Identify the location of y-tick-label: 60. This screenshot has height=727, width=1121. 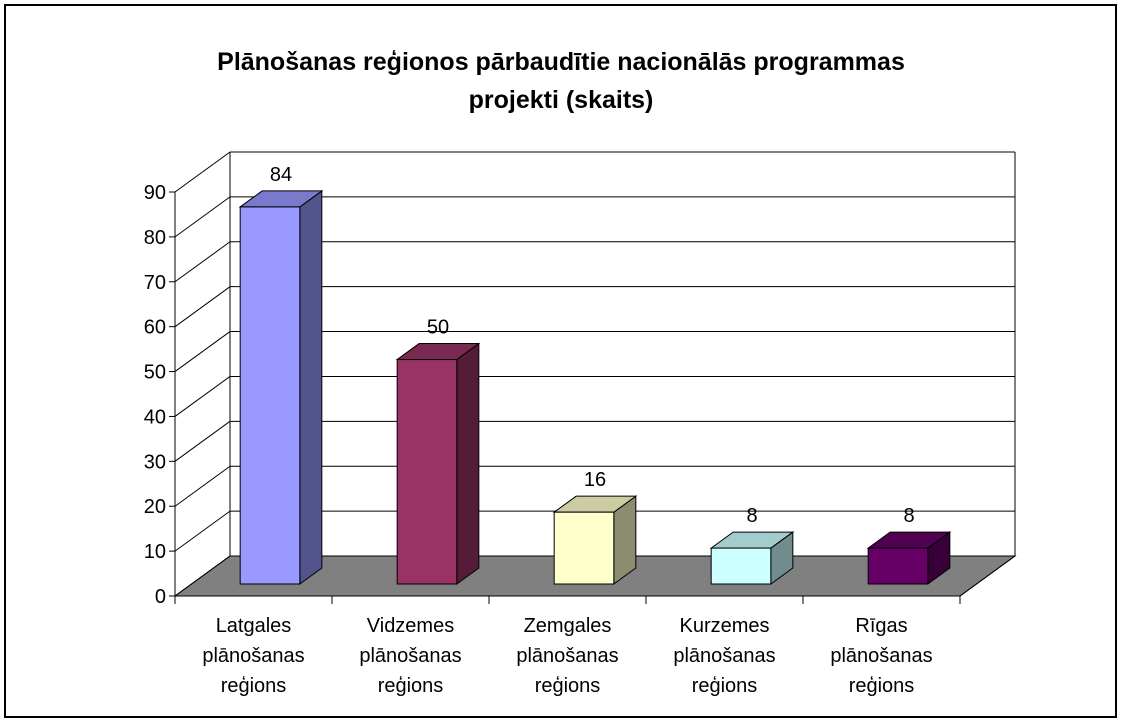
(155, 328).